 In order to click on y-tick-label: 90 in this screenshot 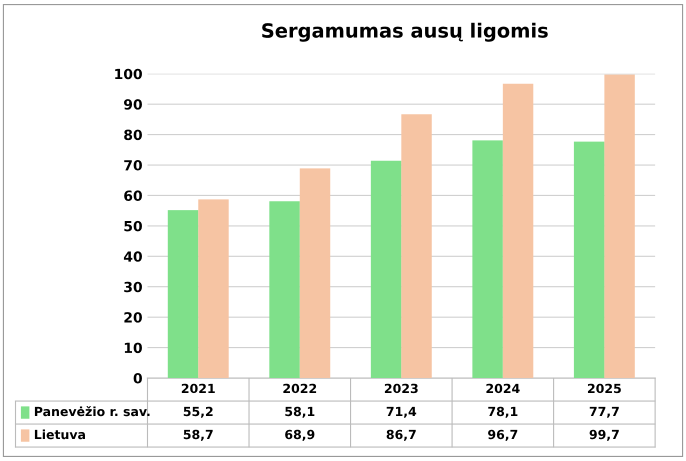, I will do `click(133, 104)`.